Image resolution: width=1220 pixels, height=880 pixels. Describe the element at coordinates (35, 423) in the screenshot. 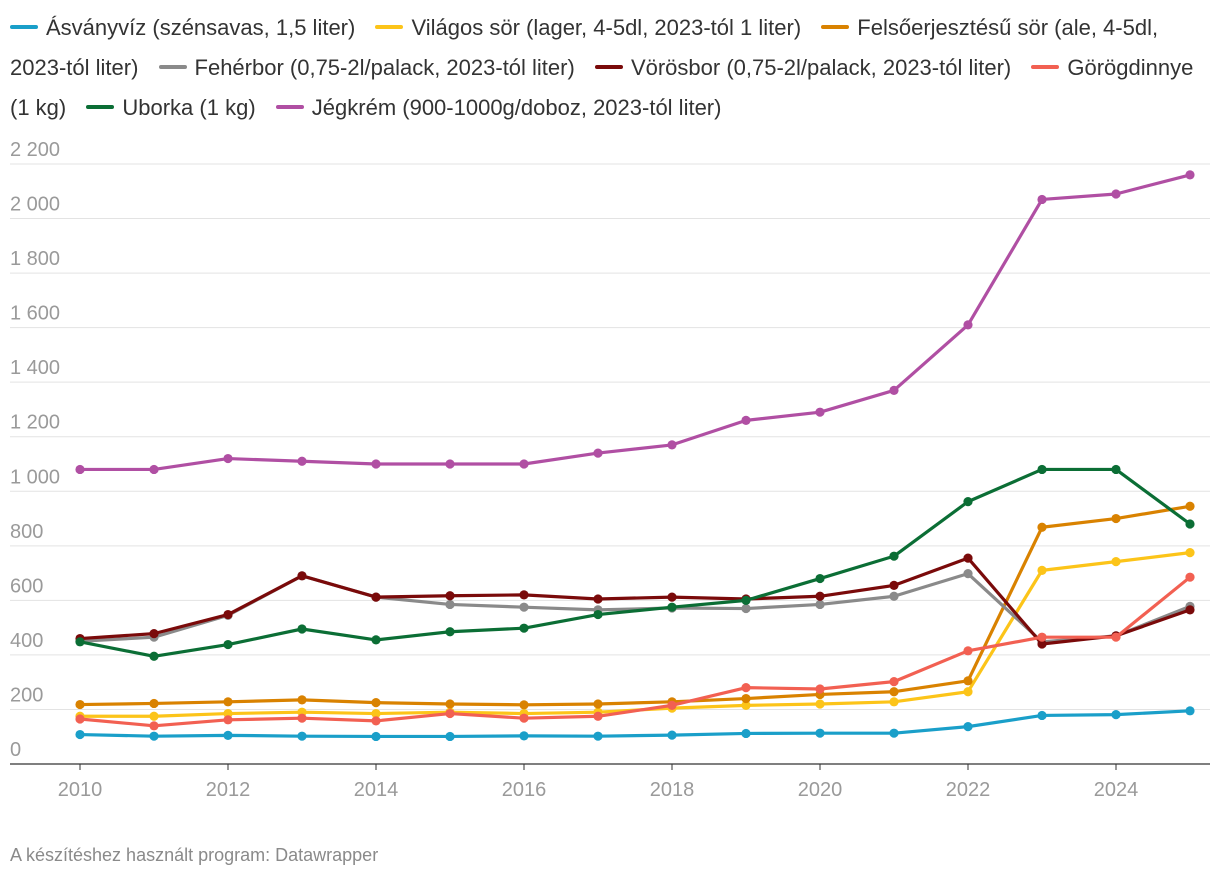

I see `y-tick-label: 1 200` at that location.